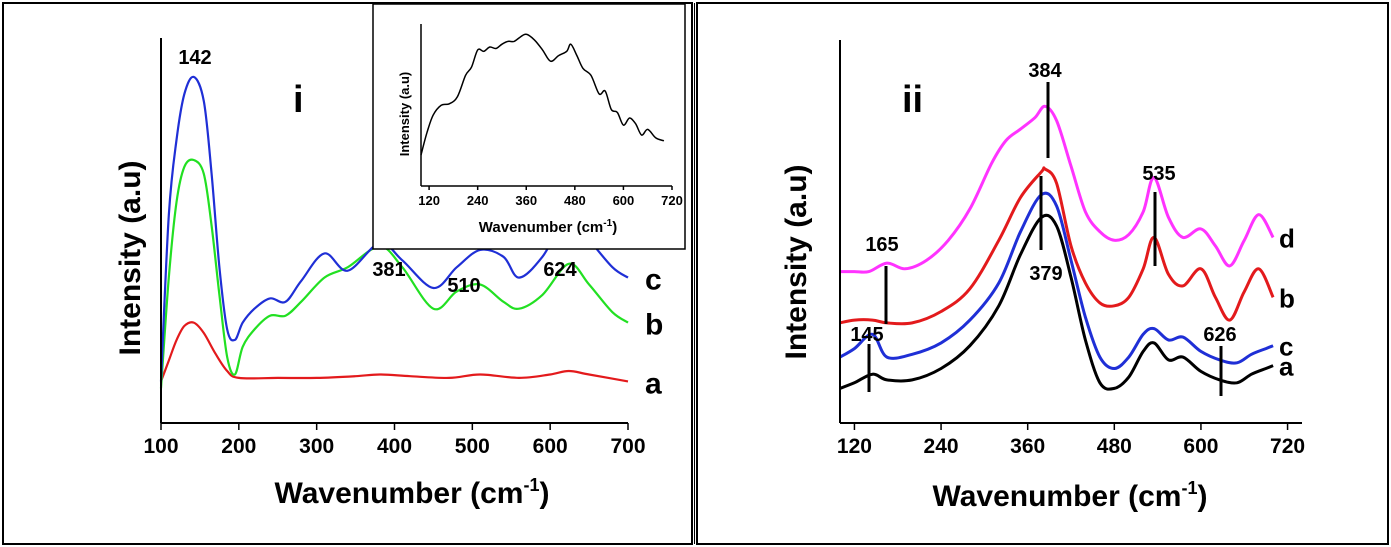 This screenshot has width=1391, height=547. I want to click on panel-i-xlabel-close: ), so click(544, 493).